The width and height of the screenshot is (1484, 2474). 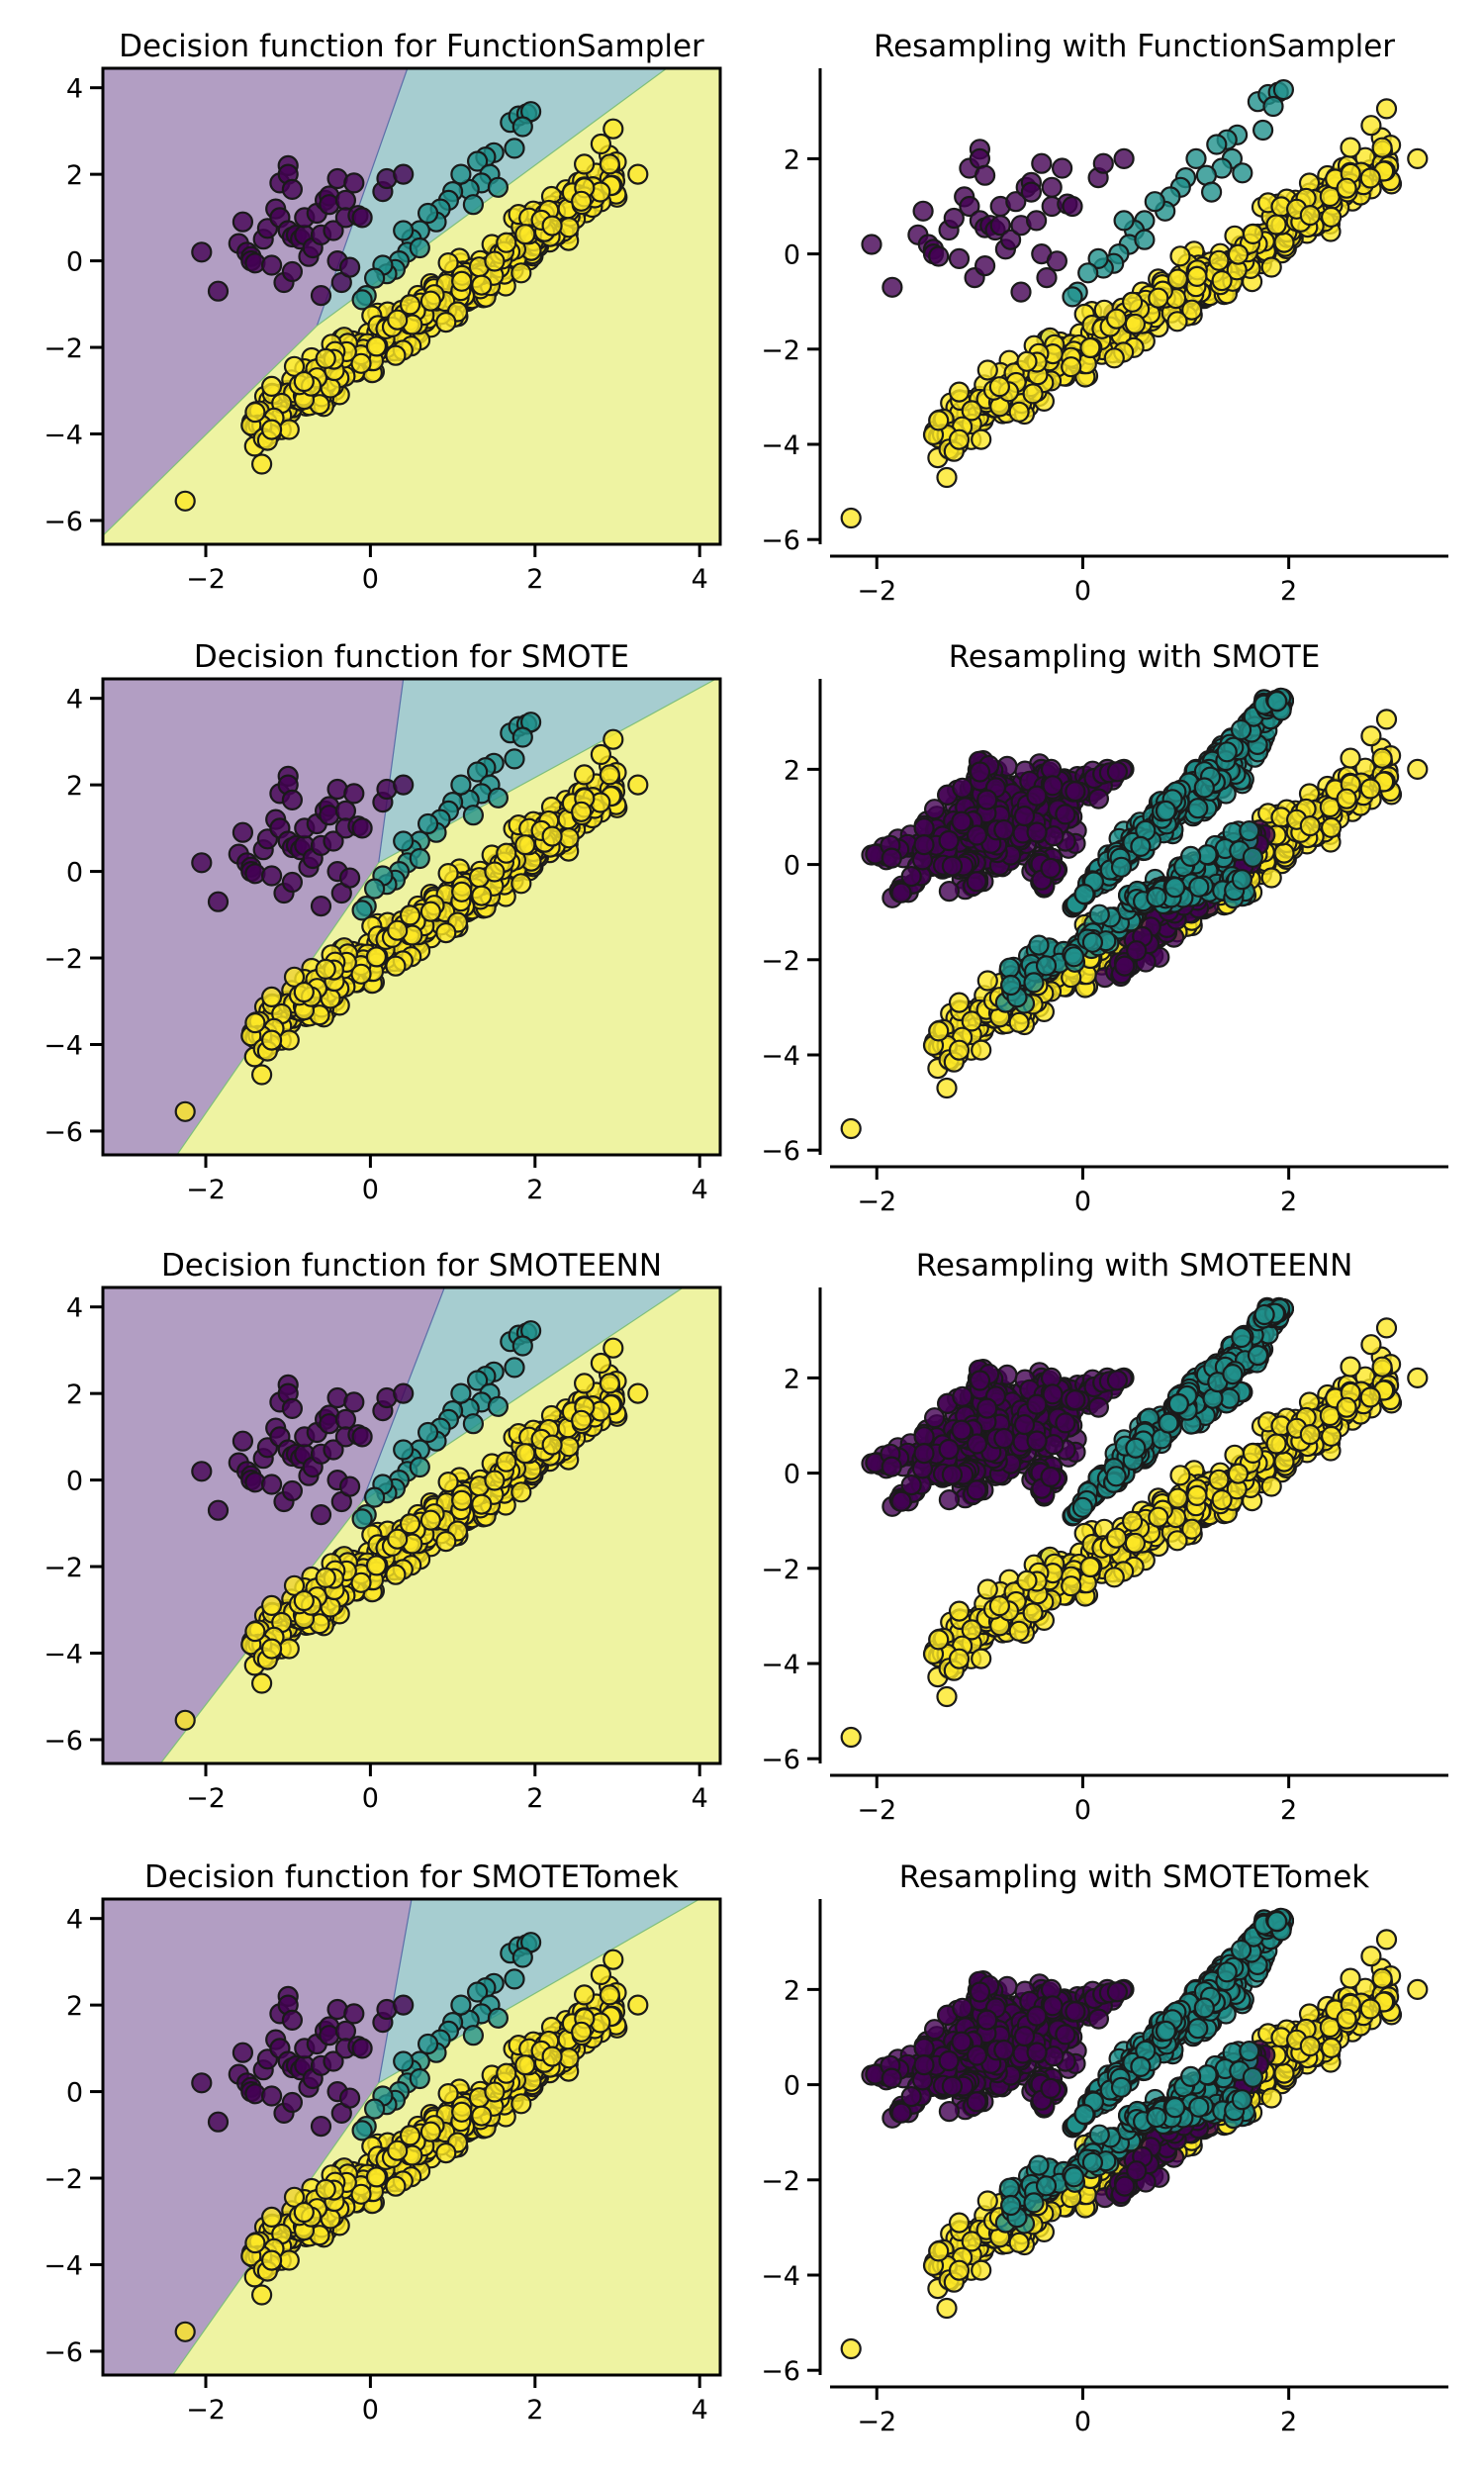 I want to click on y-tick-label: 4, so click(x=74, y=1309).